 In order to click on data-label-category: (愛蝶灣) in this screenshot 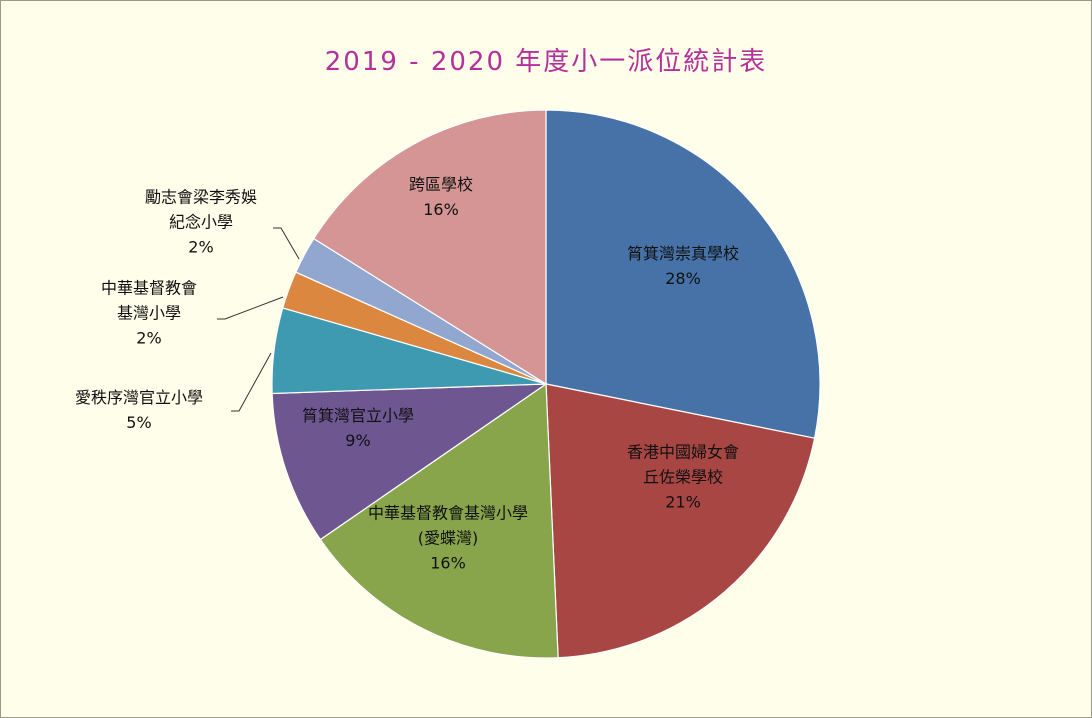, I will do `click(448, 538)`.